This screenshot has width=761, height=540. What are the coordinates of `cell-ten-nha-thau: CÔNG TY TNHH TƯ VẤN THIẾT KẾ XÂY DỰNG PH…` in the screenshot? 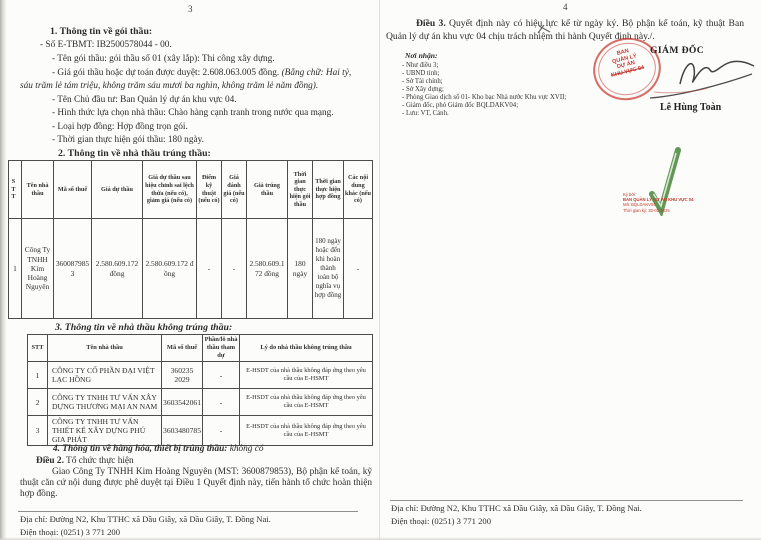 It's located at (104, 430).